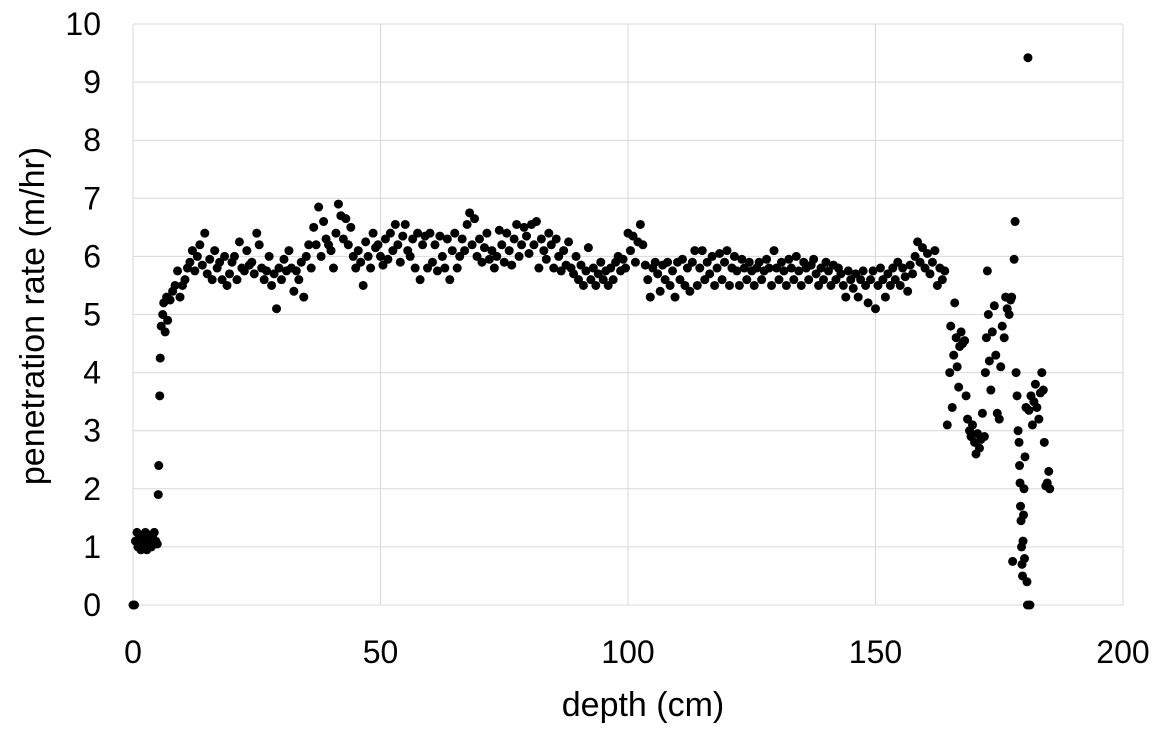  What do you see at coordinates (92, 140) in the screenshot?
I see `y-tick-label: 8` at bounding box center [92, 140].